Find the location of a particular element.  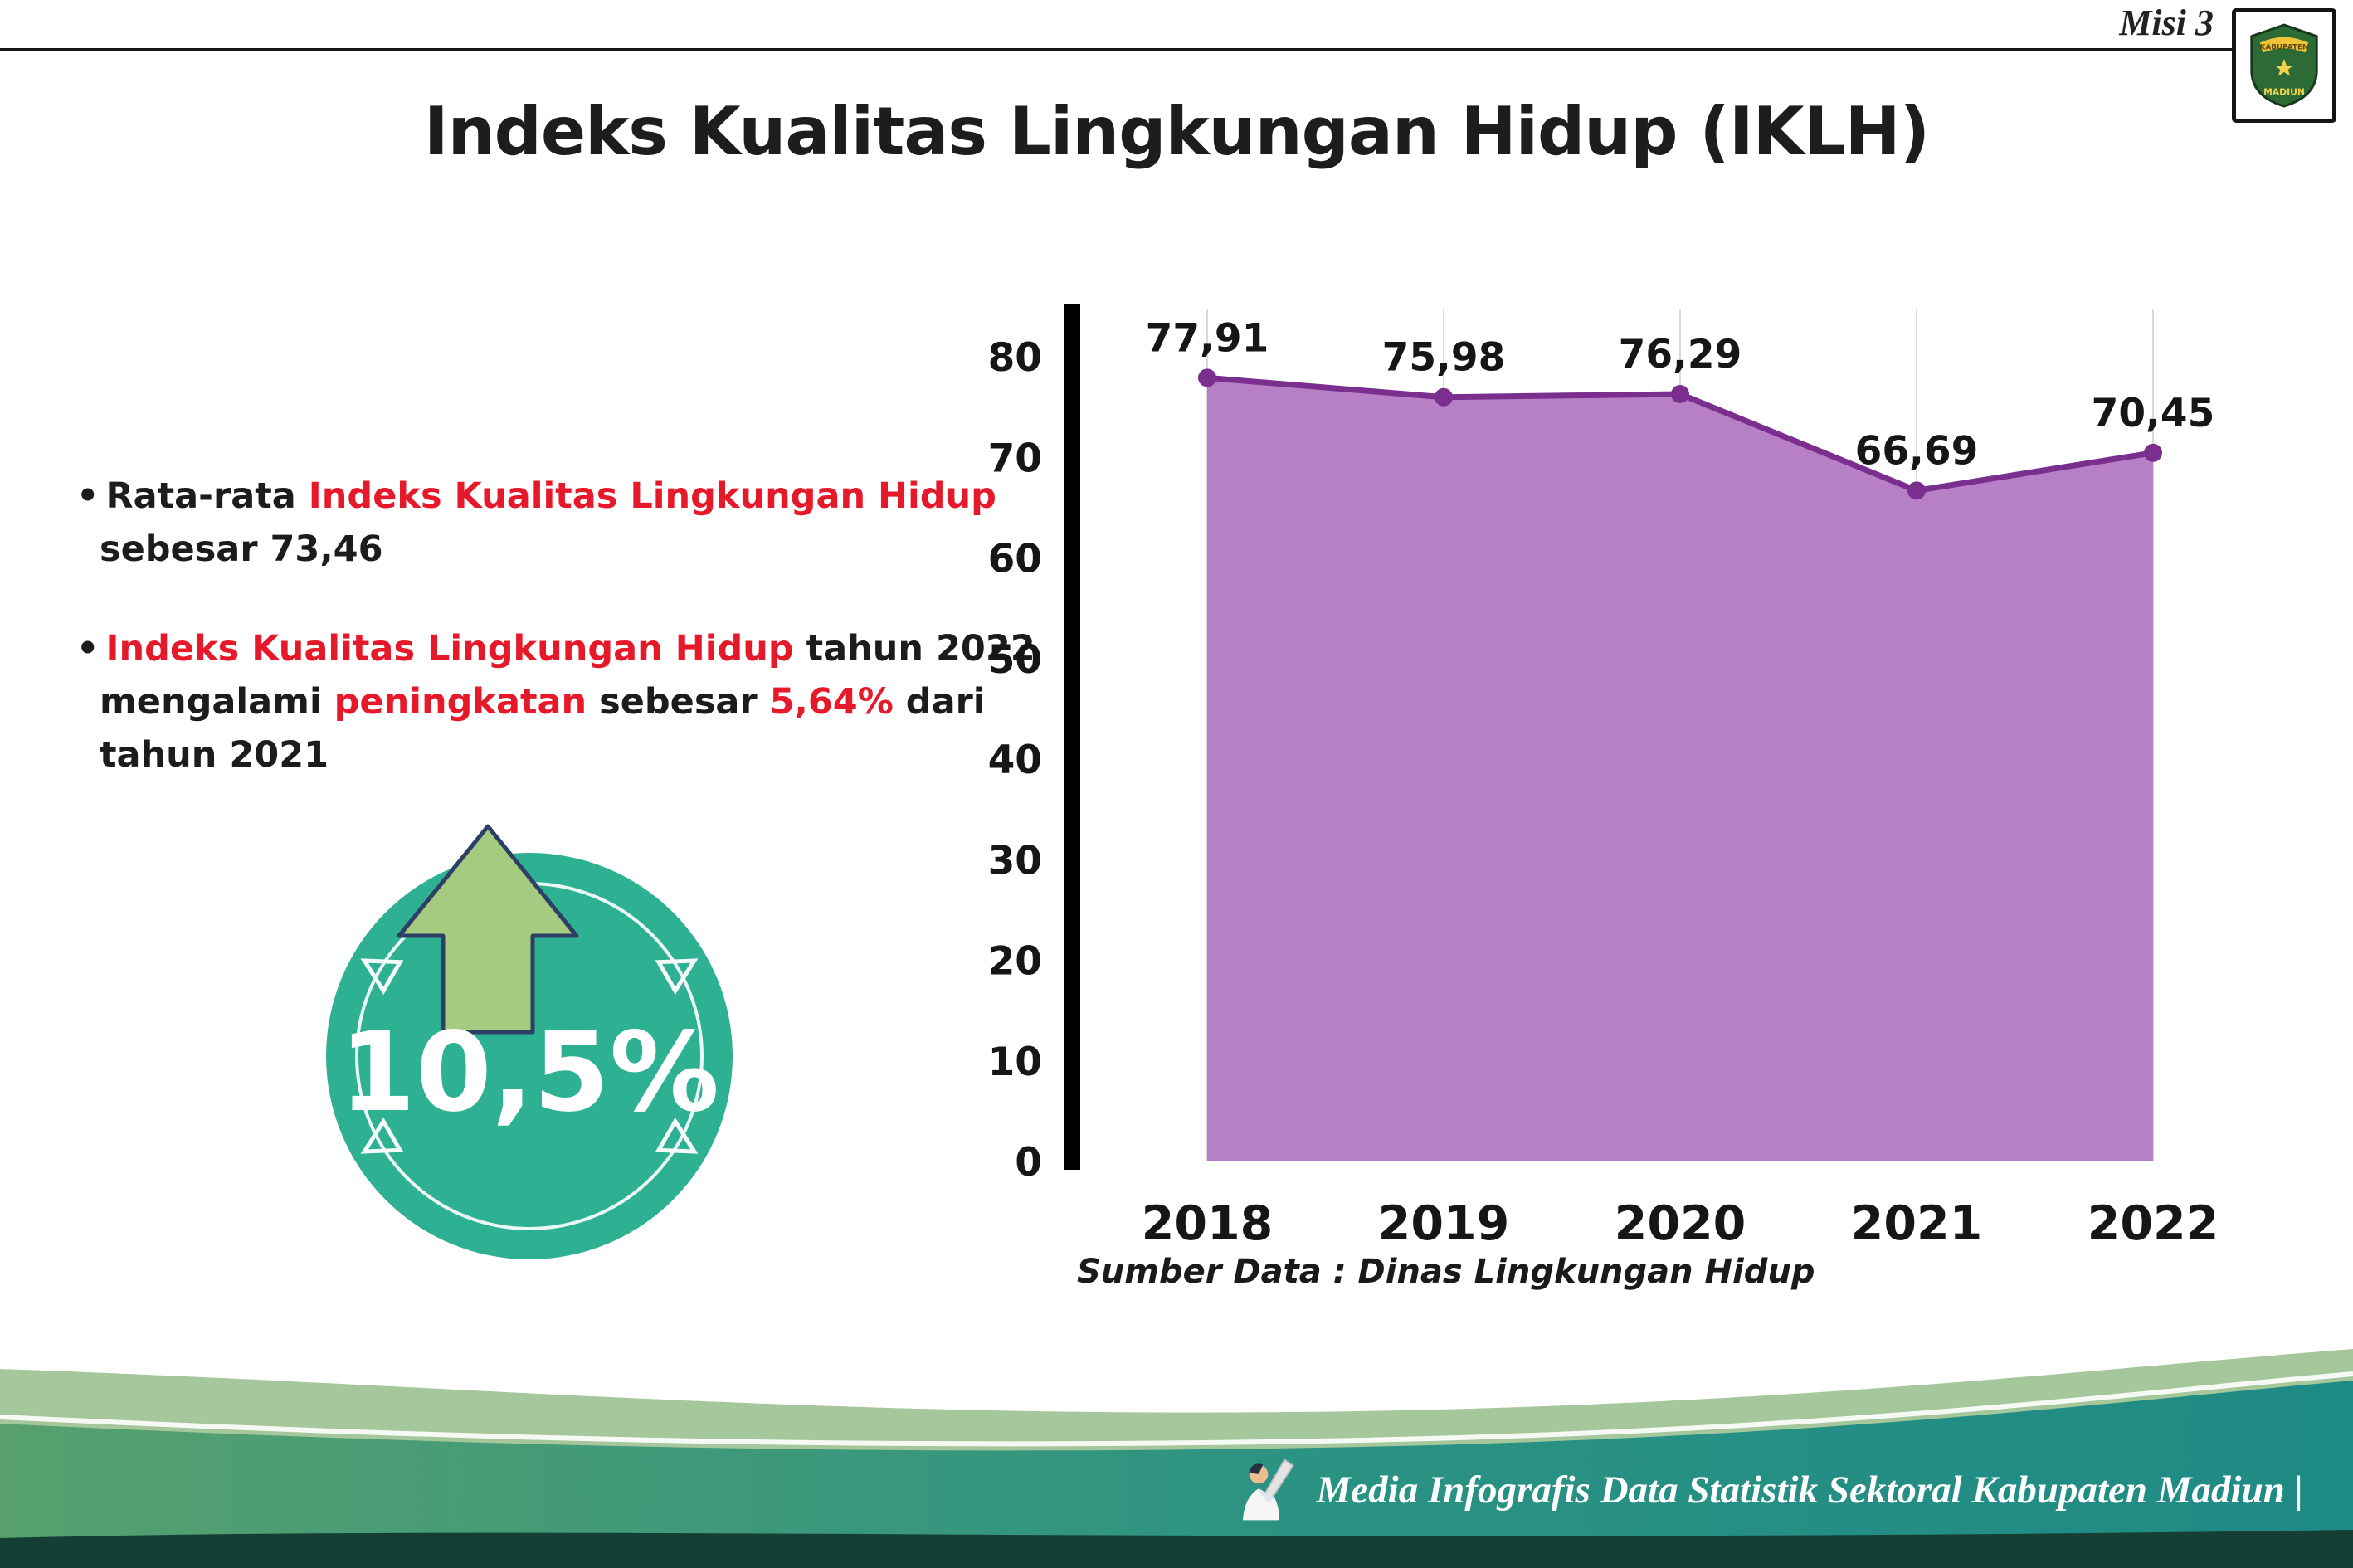

data-label: 77,91 is located at coordinates (1207, 338).